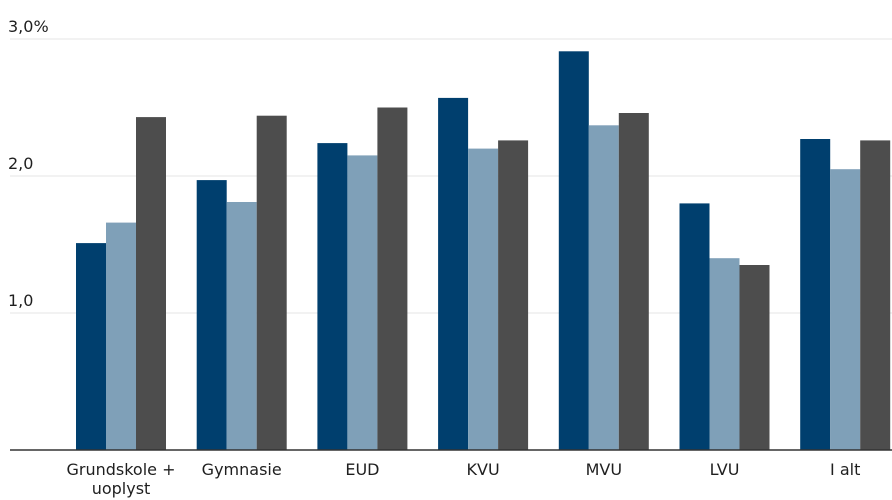 The height and width of the screenshot is (500, 892). I want to click on y-tick-label: 1,0, so click(20, 300).